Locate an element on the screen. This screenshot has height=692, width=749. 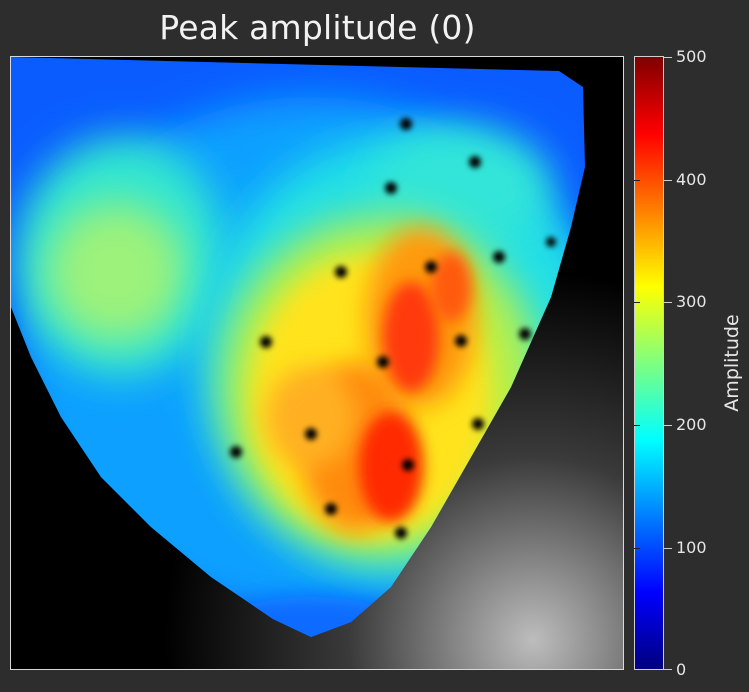
colorbar-label: Amplitude is located at coordinates (732, 363).